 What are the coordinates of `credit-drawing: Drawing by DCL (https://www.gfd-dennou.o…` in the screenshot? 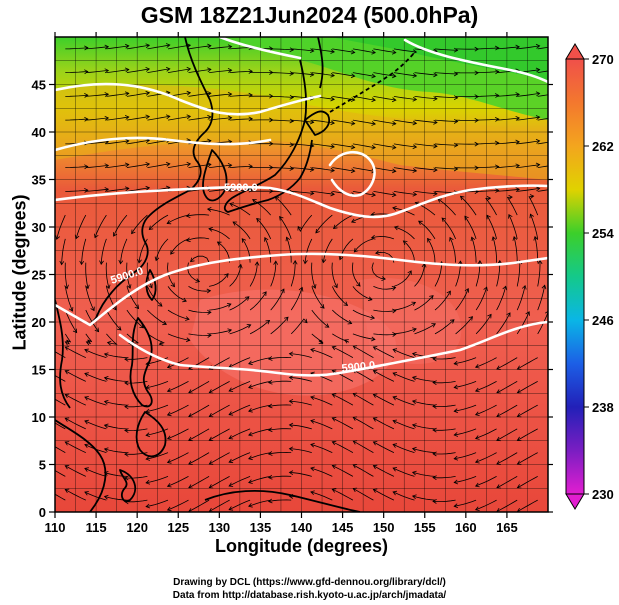 It's located at (309, 582).